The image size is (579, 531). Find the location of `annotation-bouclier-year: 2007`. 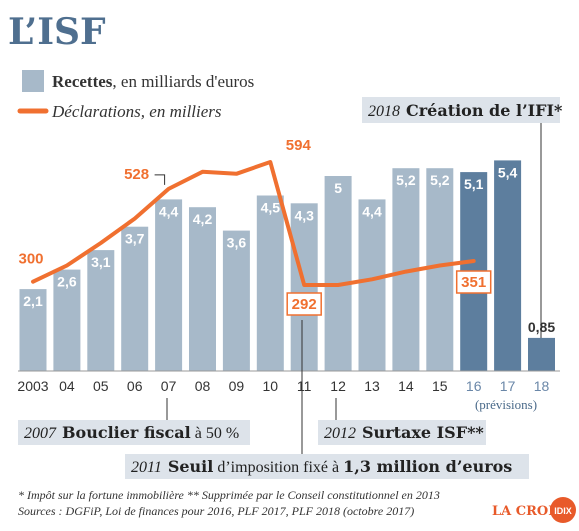

annotation-bouclier-year: 2007 is located at coordinates (40, 433).